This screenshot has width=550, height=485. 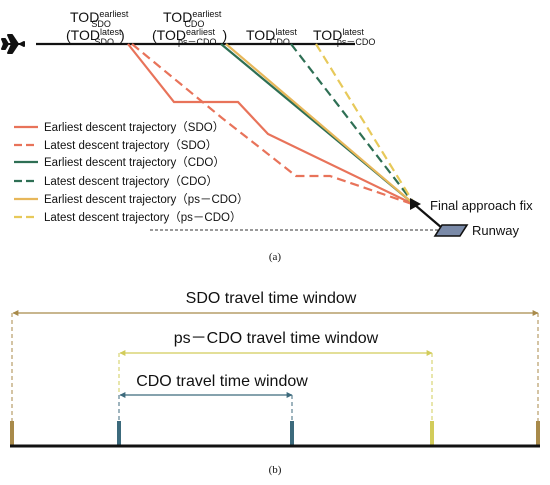 I want to click on legend-item: Latest descent trajectory（SDO）, so click(x=115, y=145).